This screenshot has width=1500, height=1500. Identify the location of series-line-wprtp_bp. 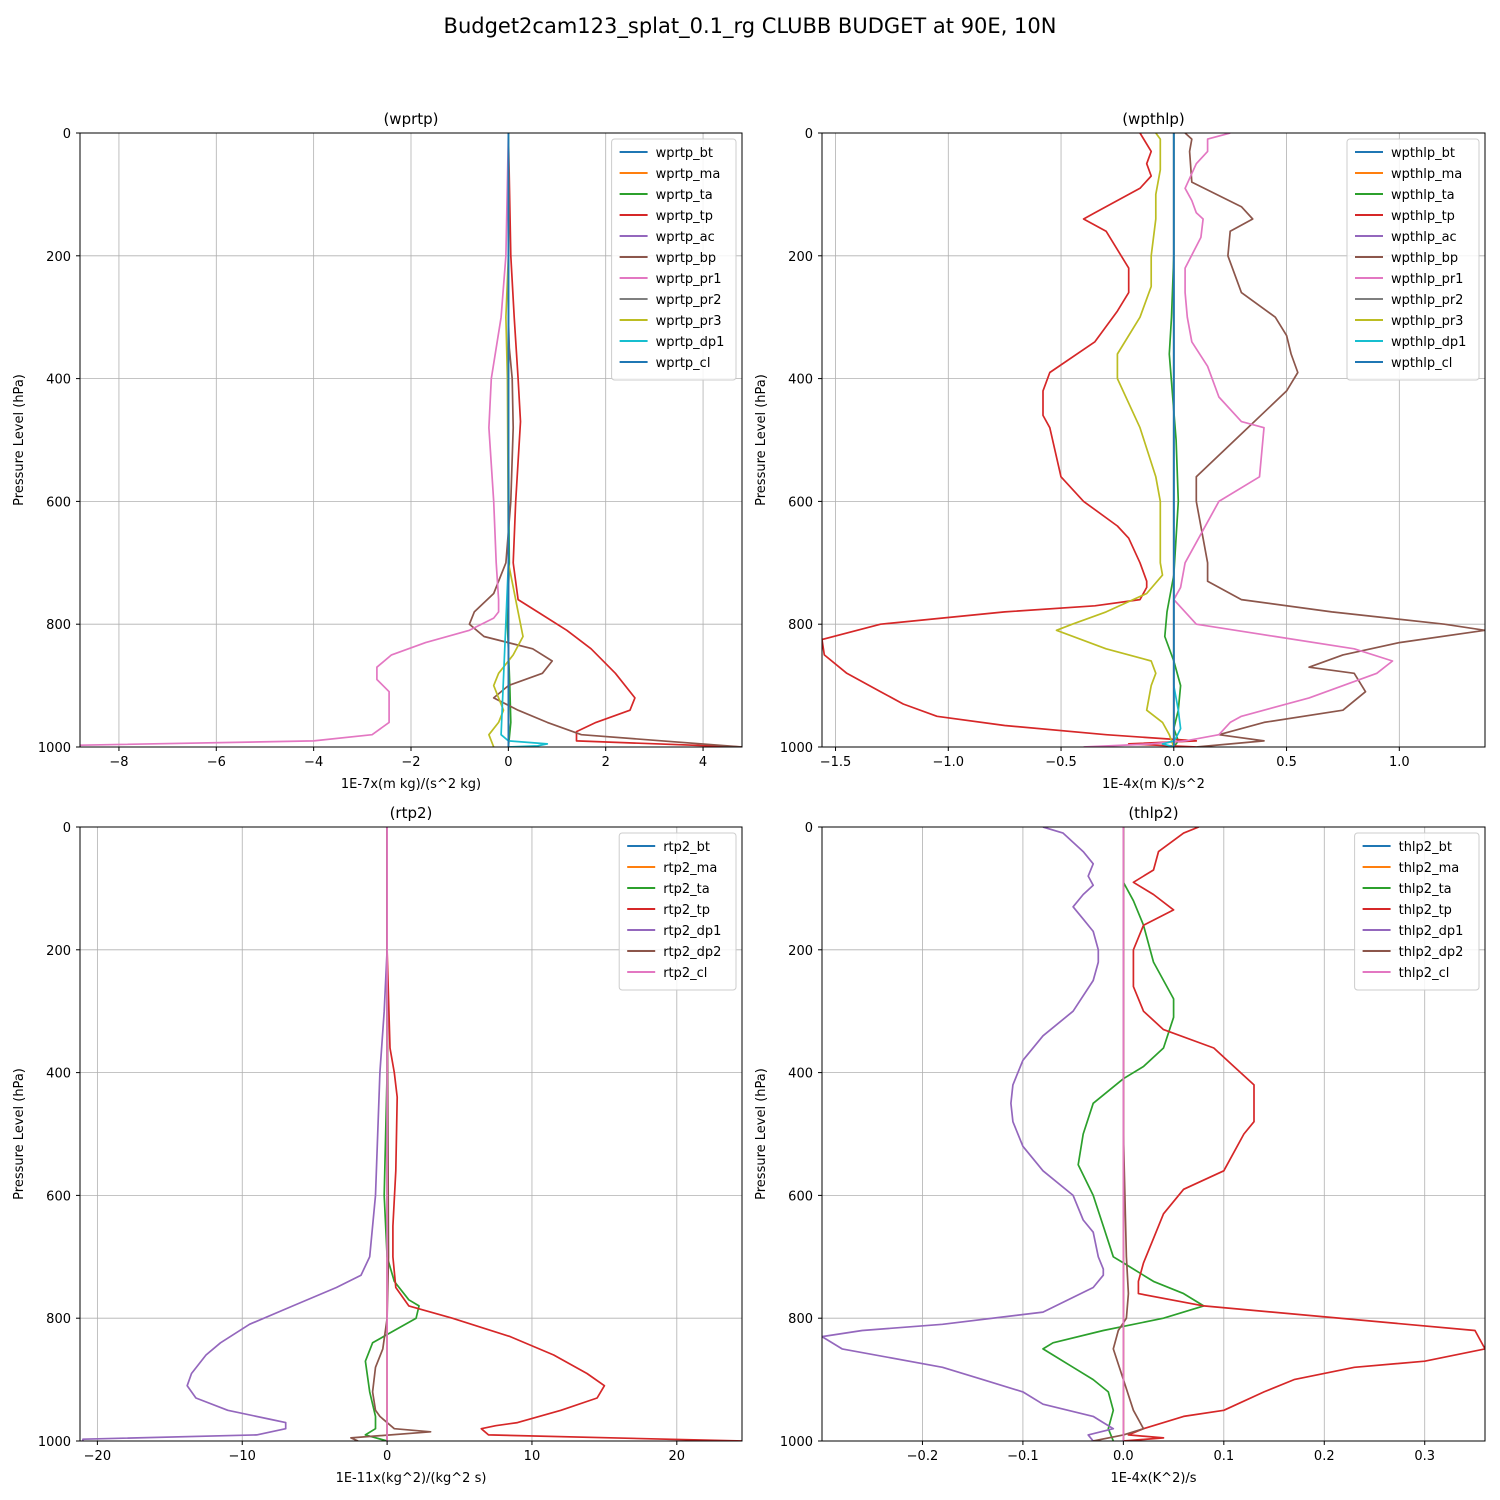
(605, 440).